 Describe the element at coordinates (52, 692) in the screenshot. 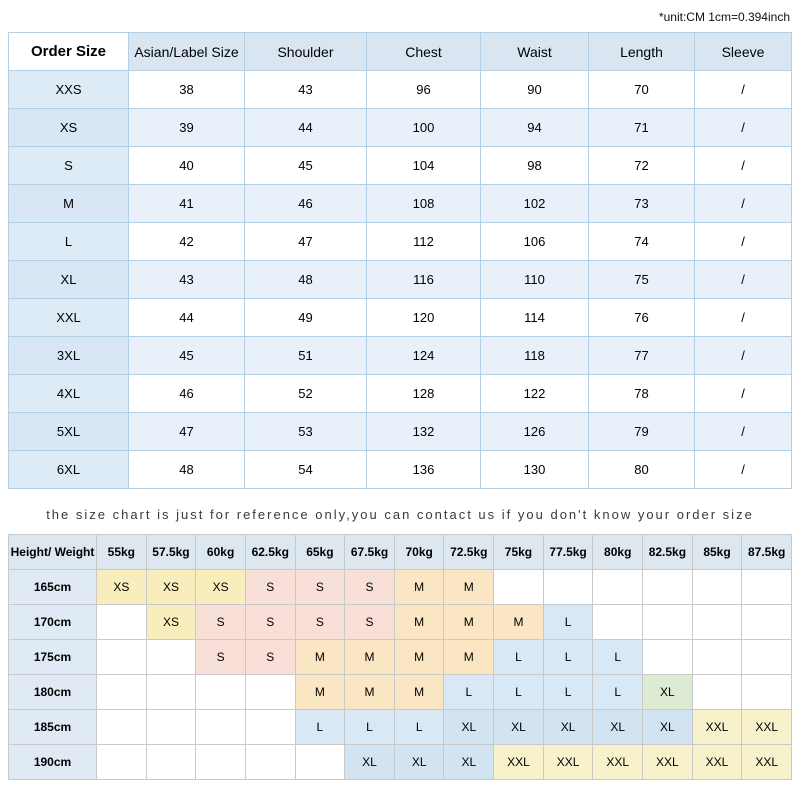

I see `height-label-cell: 180cm` at that location.